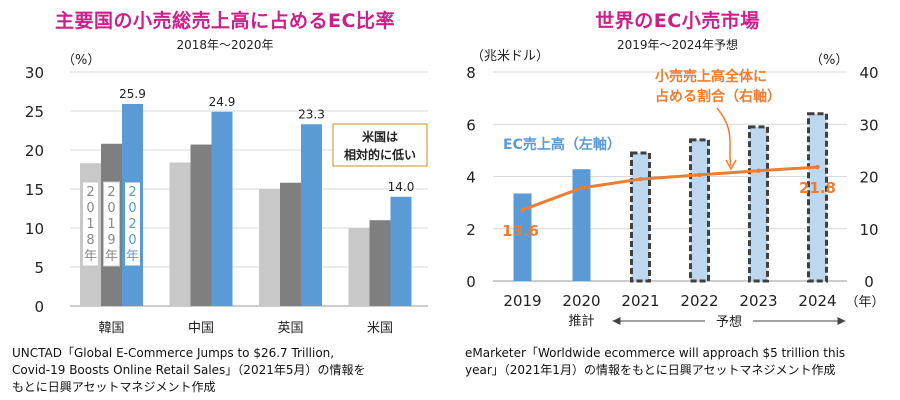 Image resolution: width=900 pixels, height=400 pixels. What do you see at coordinates (359, 267) in the screenshot?
I see `bar-米国-2018年` at bounding box center [359, 267].